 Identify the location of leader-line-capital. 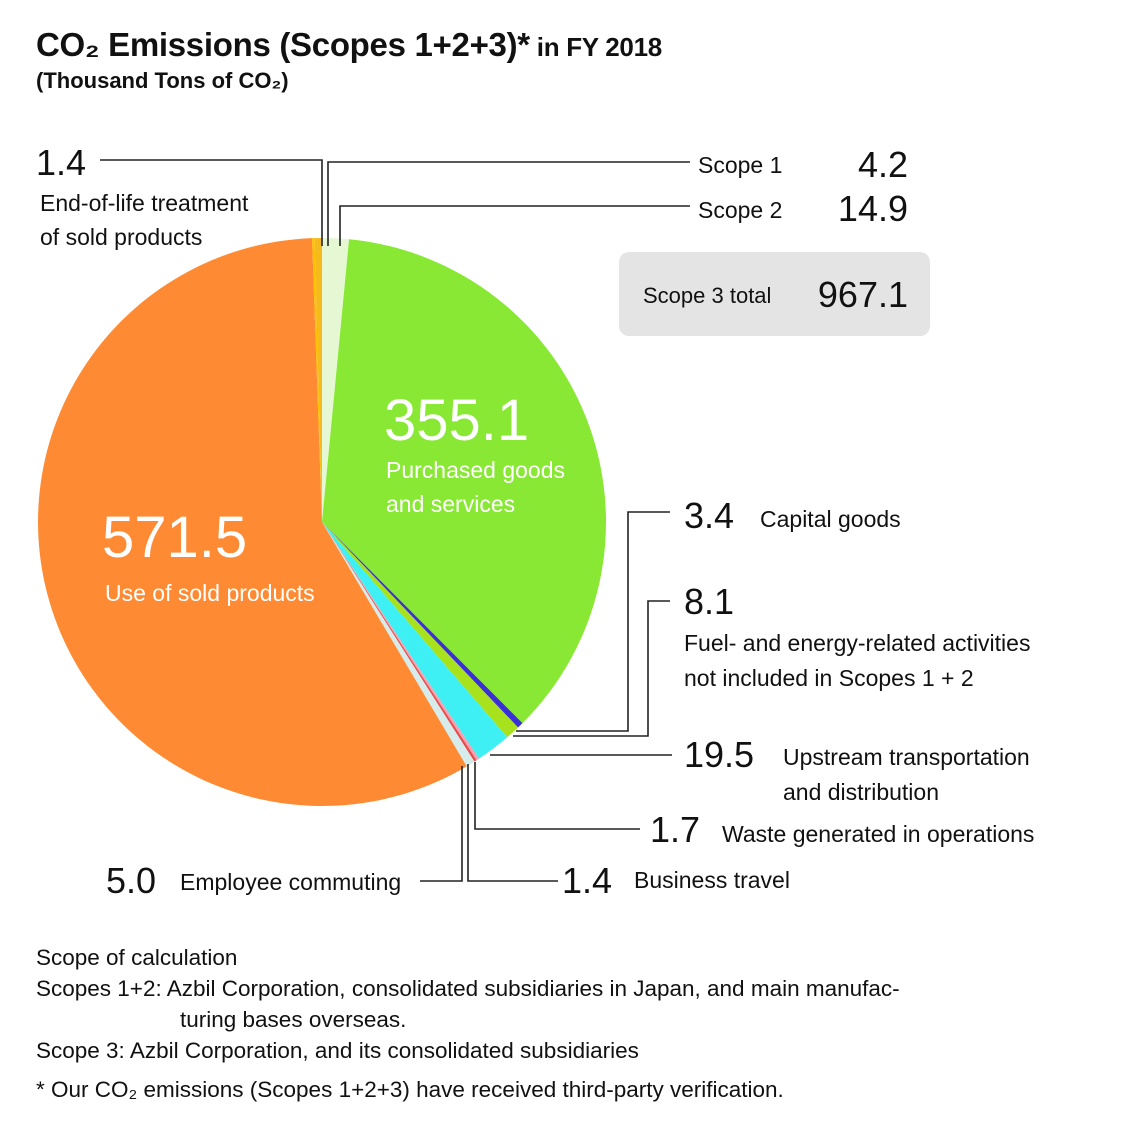
(593, 621).